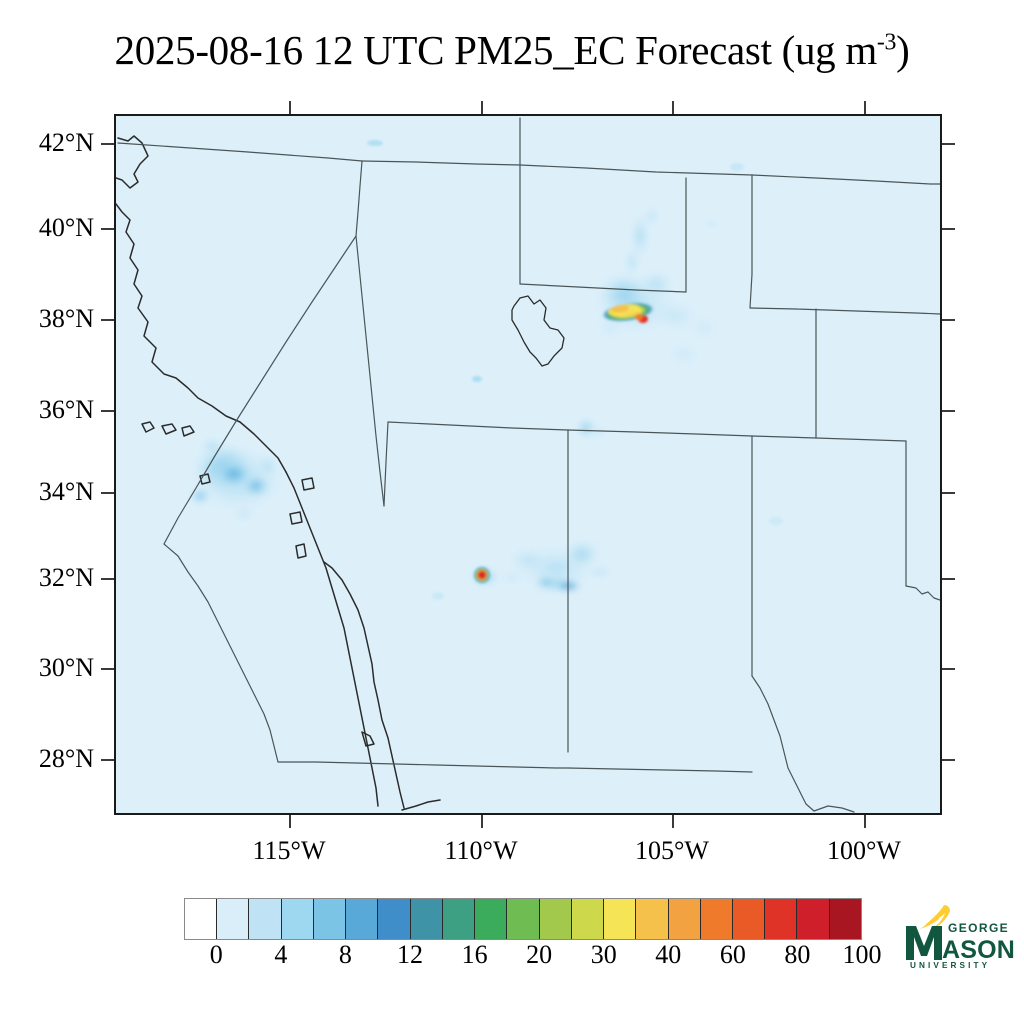  What do you see at coordinates (903, 50) in the screenshot?
I see `page-title-tail: )` at bounding box center [903, 50].